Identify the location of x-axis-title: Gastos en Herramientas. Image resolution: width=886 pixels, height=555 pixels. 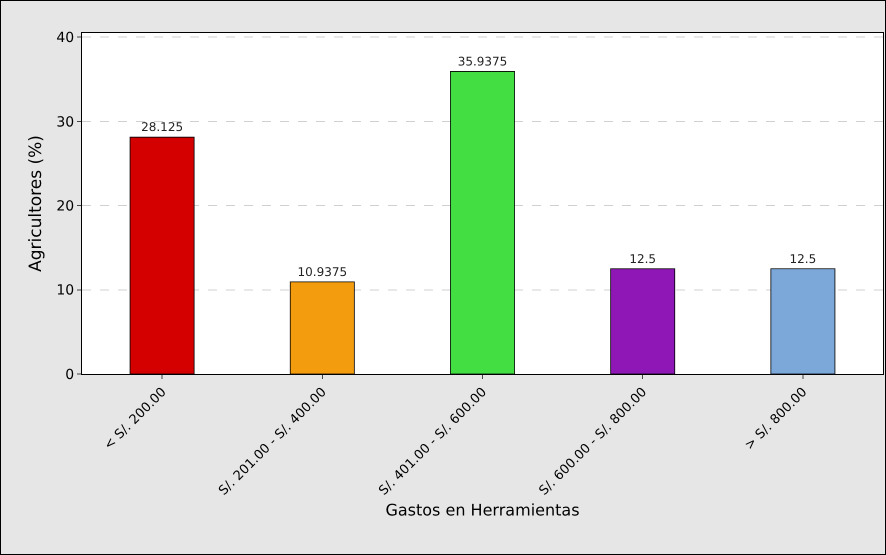
(482, 510).